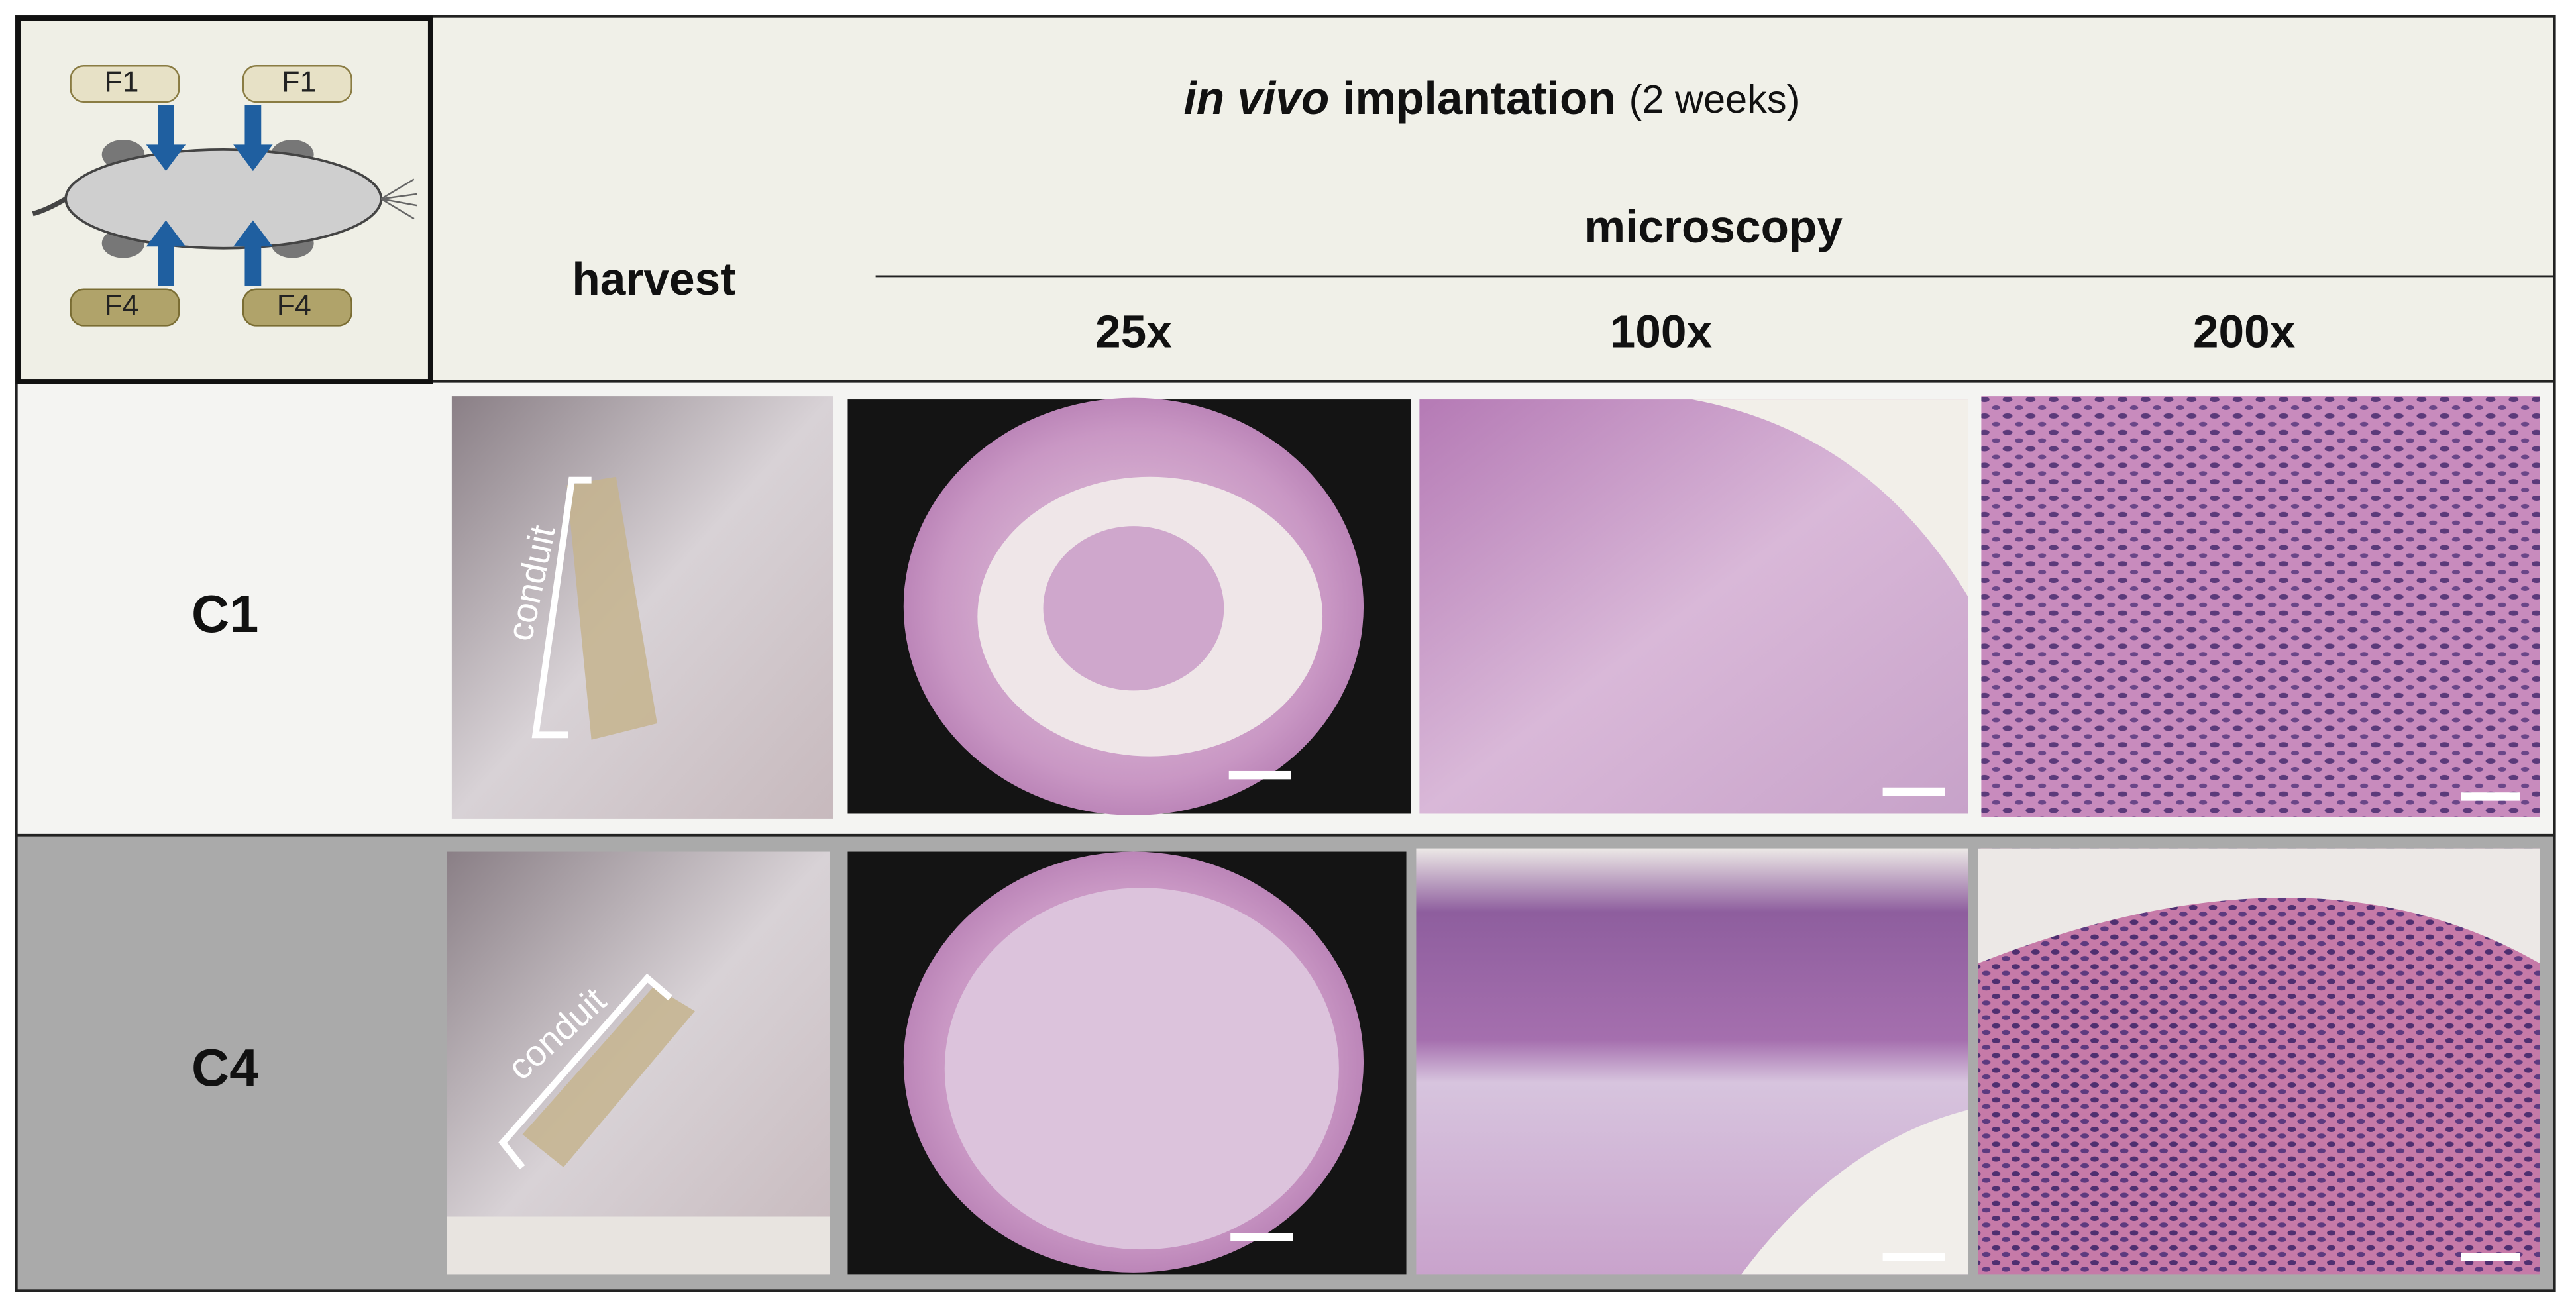  I want to click on column-header: 25x, so click(1133, 332).